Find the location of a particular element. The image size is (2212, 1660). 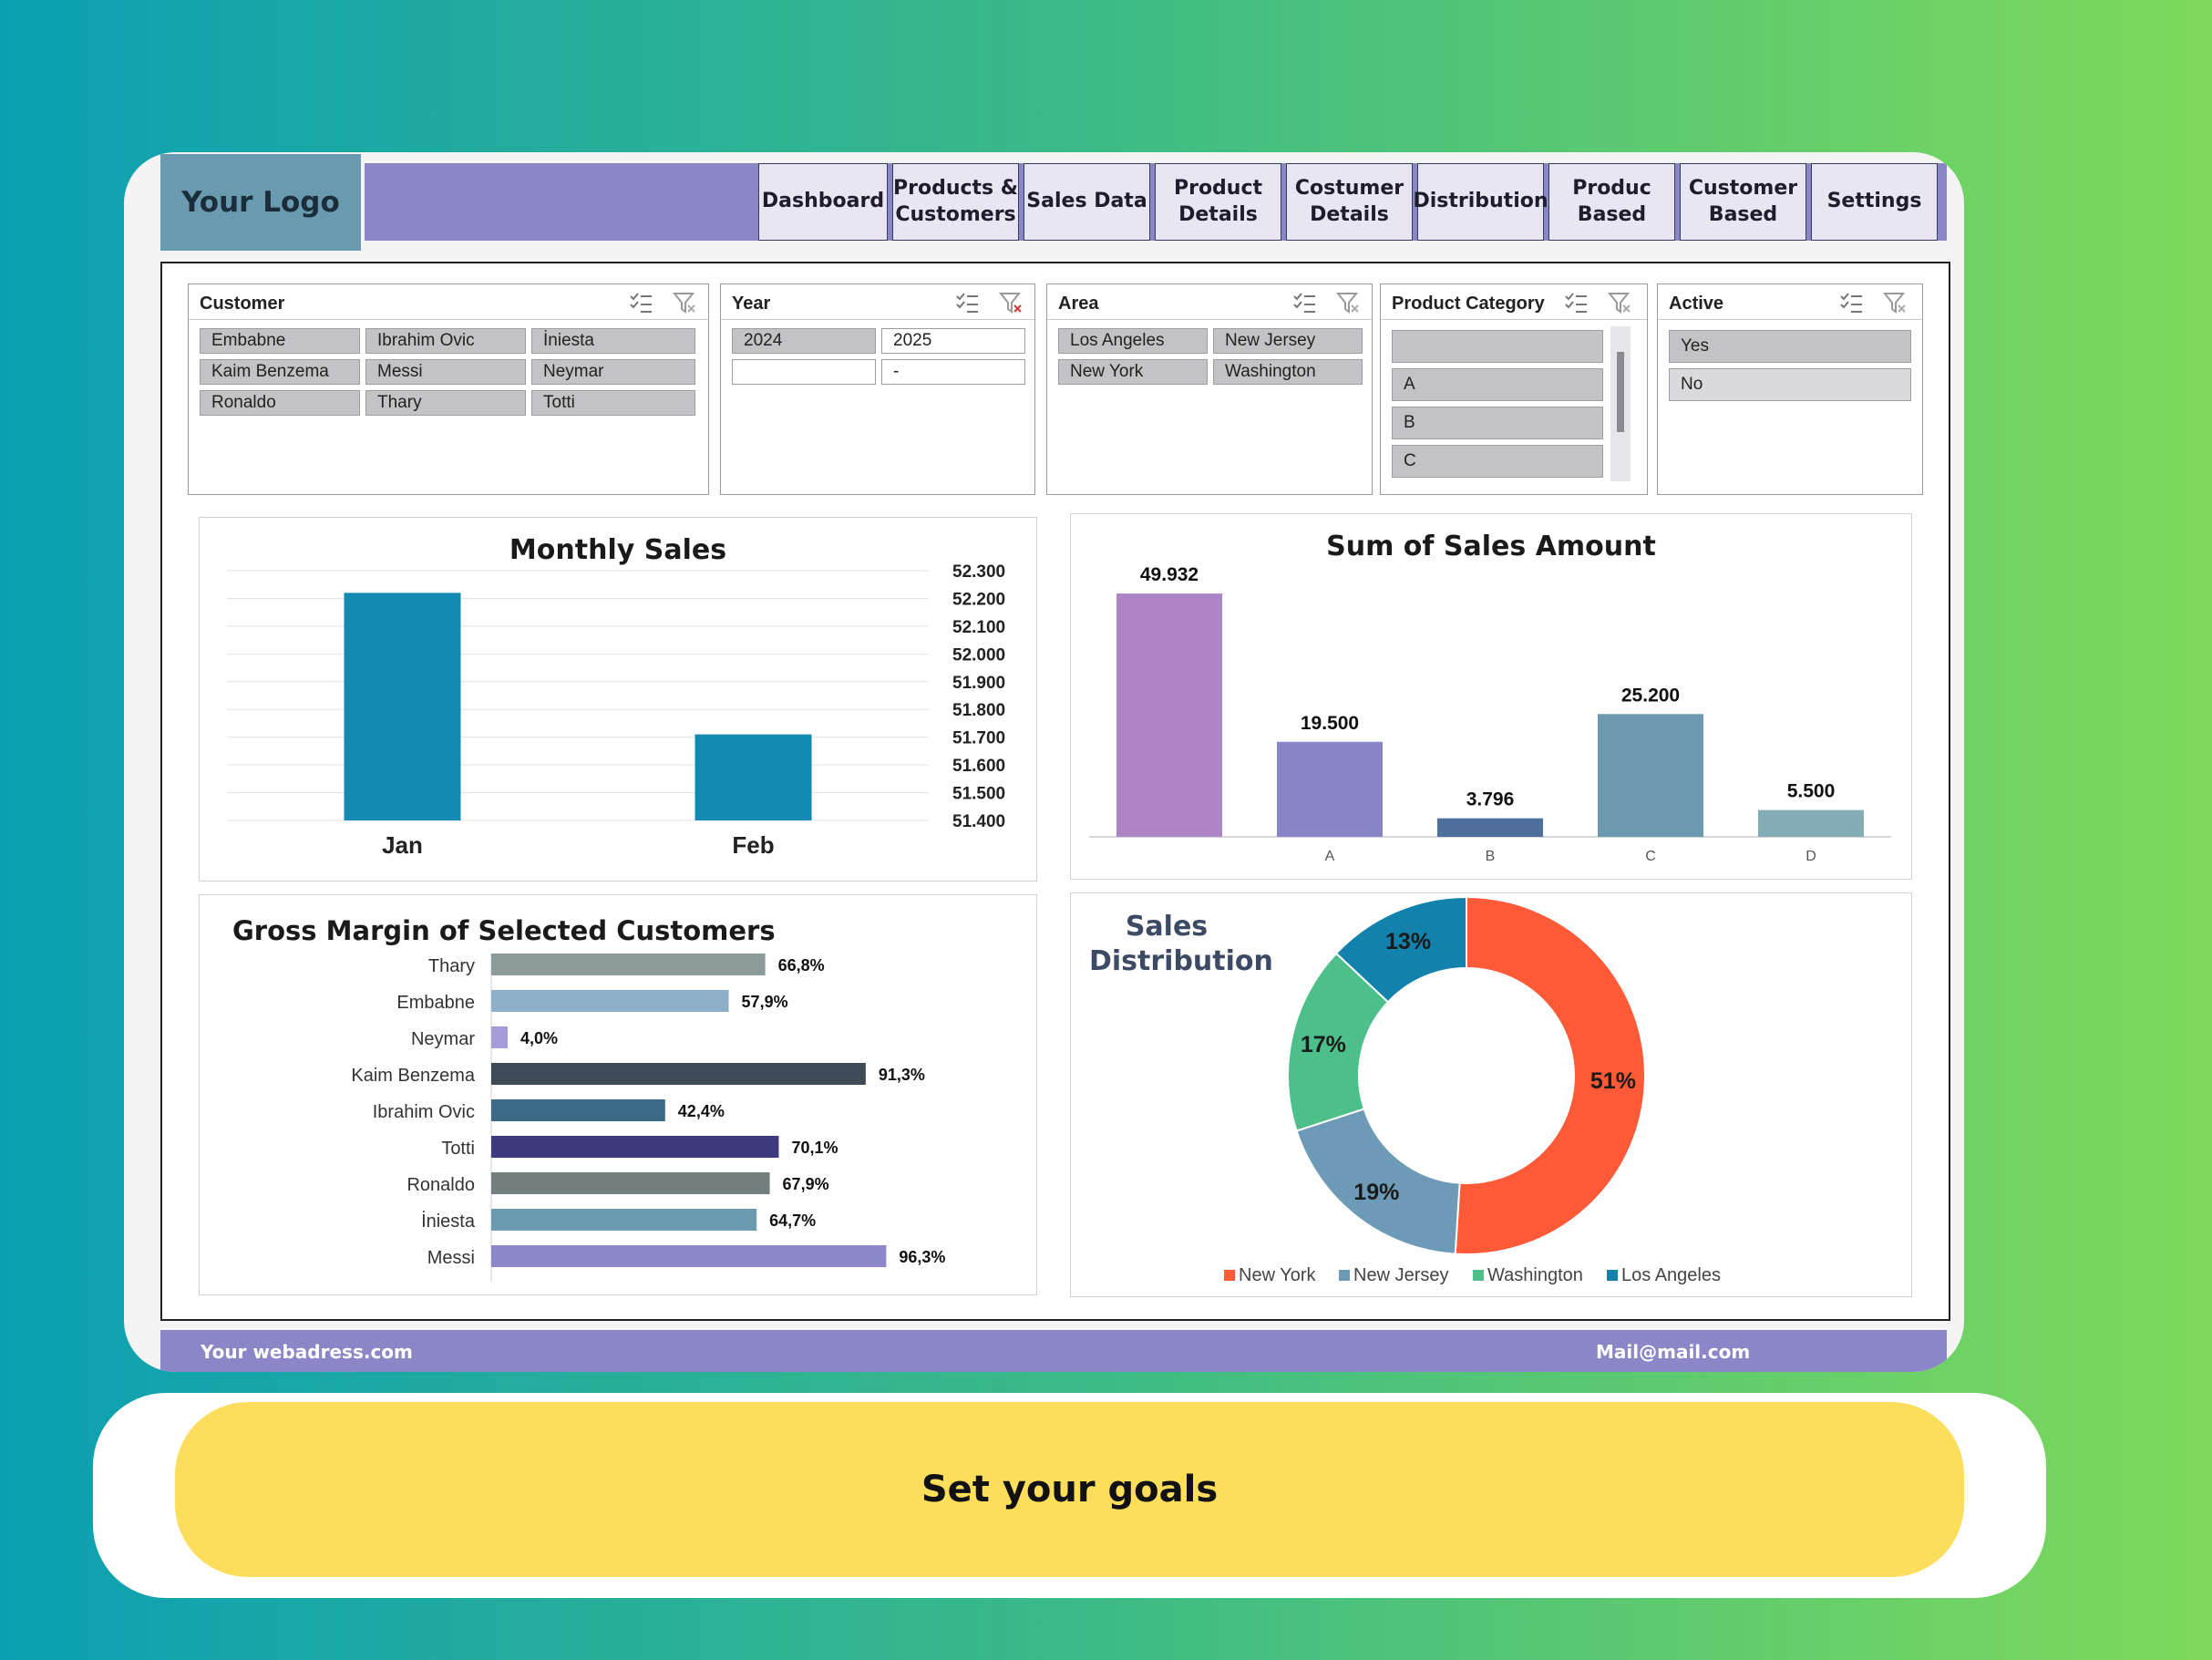

nav-sales-data: Sales Data is located at coordinates (1087, 202).